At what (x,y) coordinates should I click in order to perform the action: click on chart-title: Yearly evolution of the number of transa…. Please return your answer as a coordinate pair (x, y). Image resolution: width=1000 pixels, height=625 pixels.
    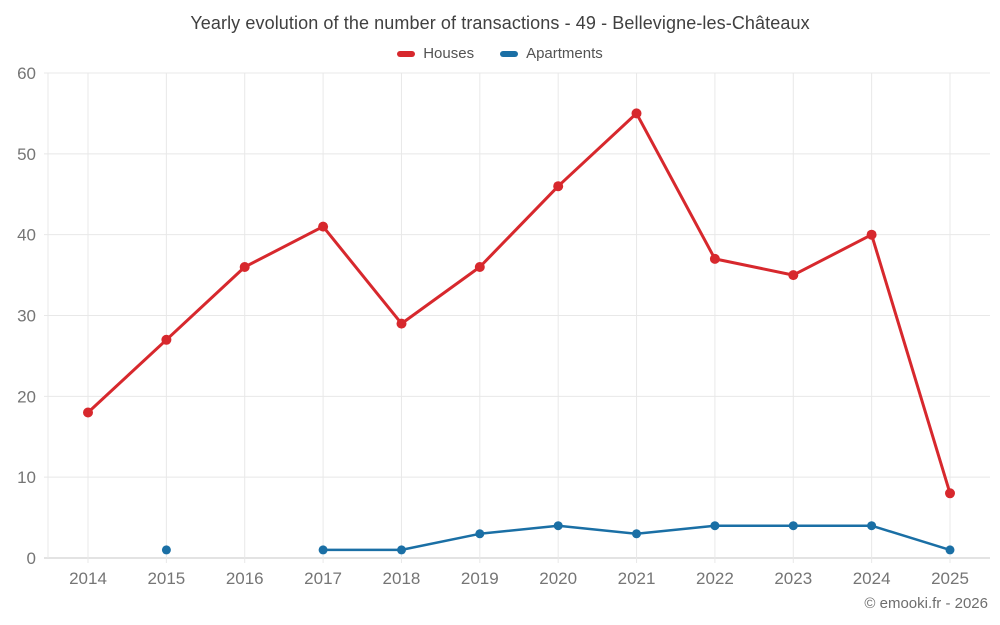
    Looking at the image, I should click on (500, 23).